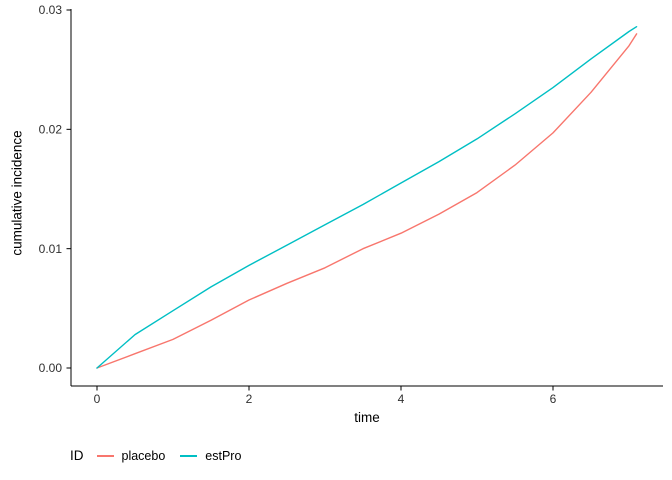 This screenshot has height=480, width=672. I want to click on y-tick-label: 0.02, so click(51, 130).